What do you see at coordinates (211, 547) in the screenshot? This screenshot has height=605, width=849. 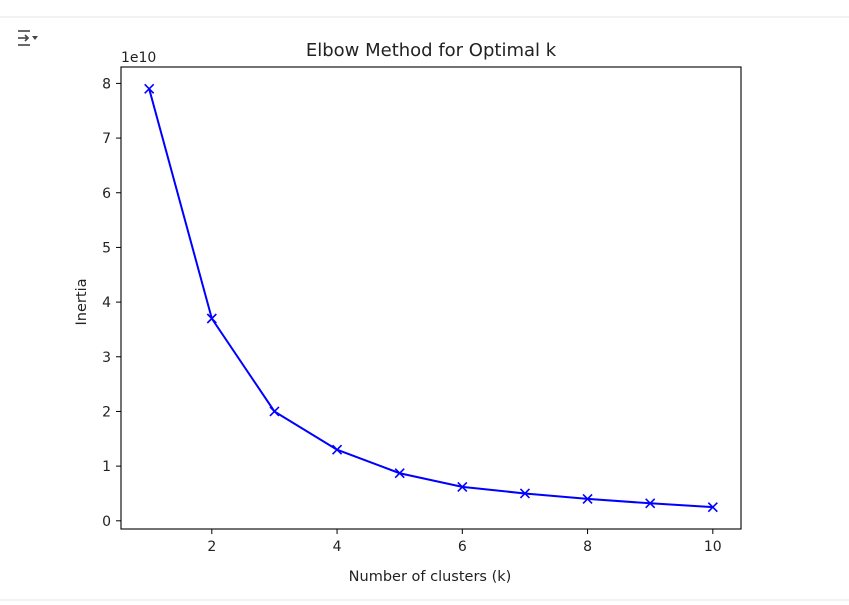 I see `x-tick-label: 2` at bounding box center [211, 547].